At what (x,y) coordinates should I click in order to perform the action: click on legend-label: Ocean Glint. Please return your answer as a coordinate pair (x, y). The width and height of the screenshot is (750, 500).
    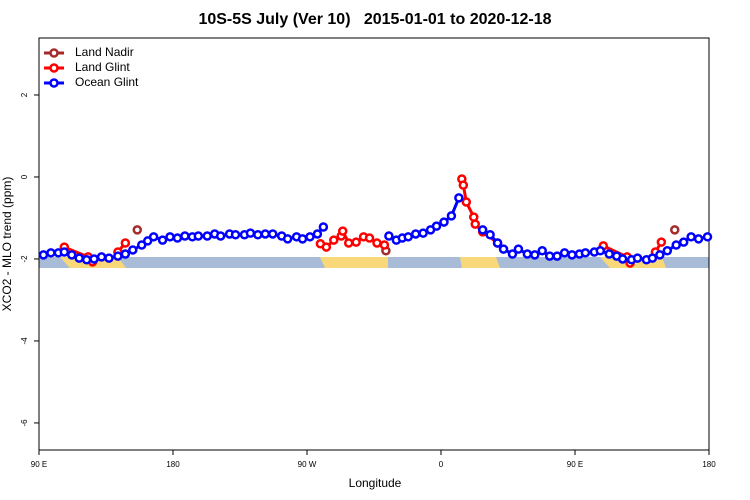
    Looking at the image, I should click on (107, 82).